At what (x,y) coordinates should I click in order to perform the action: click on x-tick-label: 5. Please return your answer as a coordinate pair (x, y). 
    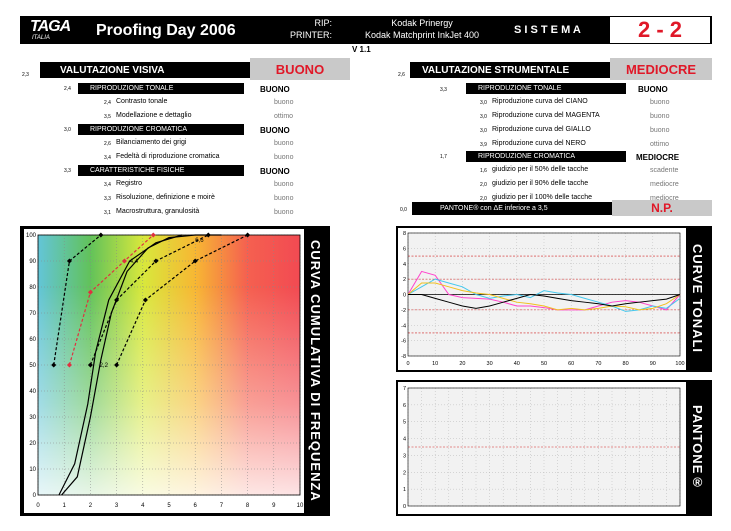
    Looking at the image, I should click on (169, 506).